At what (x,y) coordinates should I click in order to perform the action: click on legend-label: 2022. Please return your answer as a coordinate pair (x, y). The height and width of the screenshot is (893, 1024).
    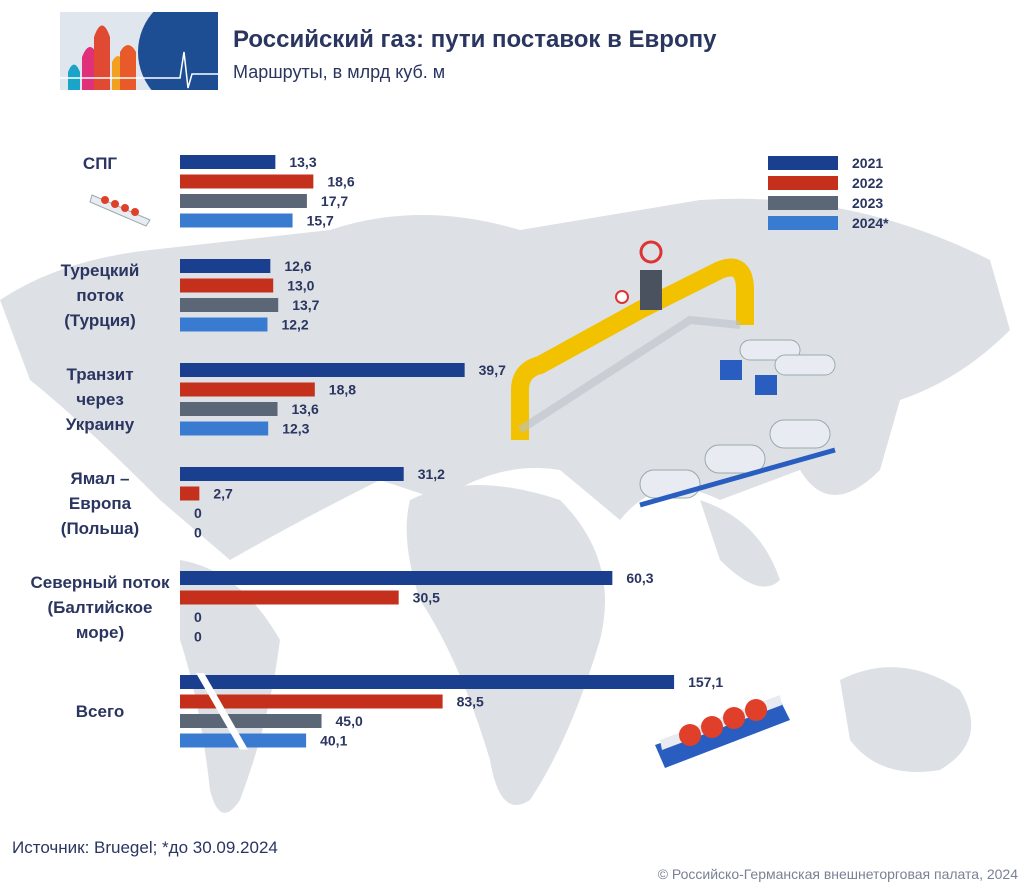
    Looking at the image, I should click on (868, 183).